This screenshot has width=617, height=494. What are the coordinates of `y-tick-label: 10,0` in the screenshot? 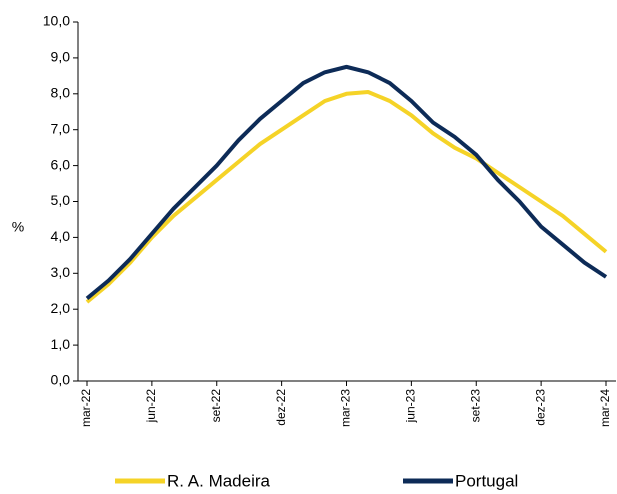 It's located at (56, 21).